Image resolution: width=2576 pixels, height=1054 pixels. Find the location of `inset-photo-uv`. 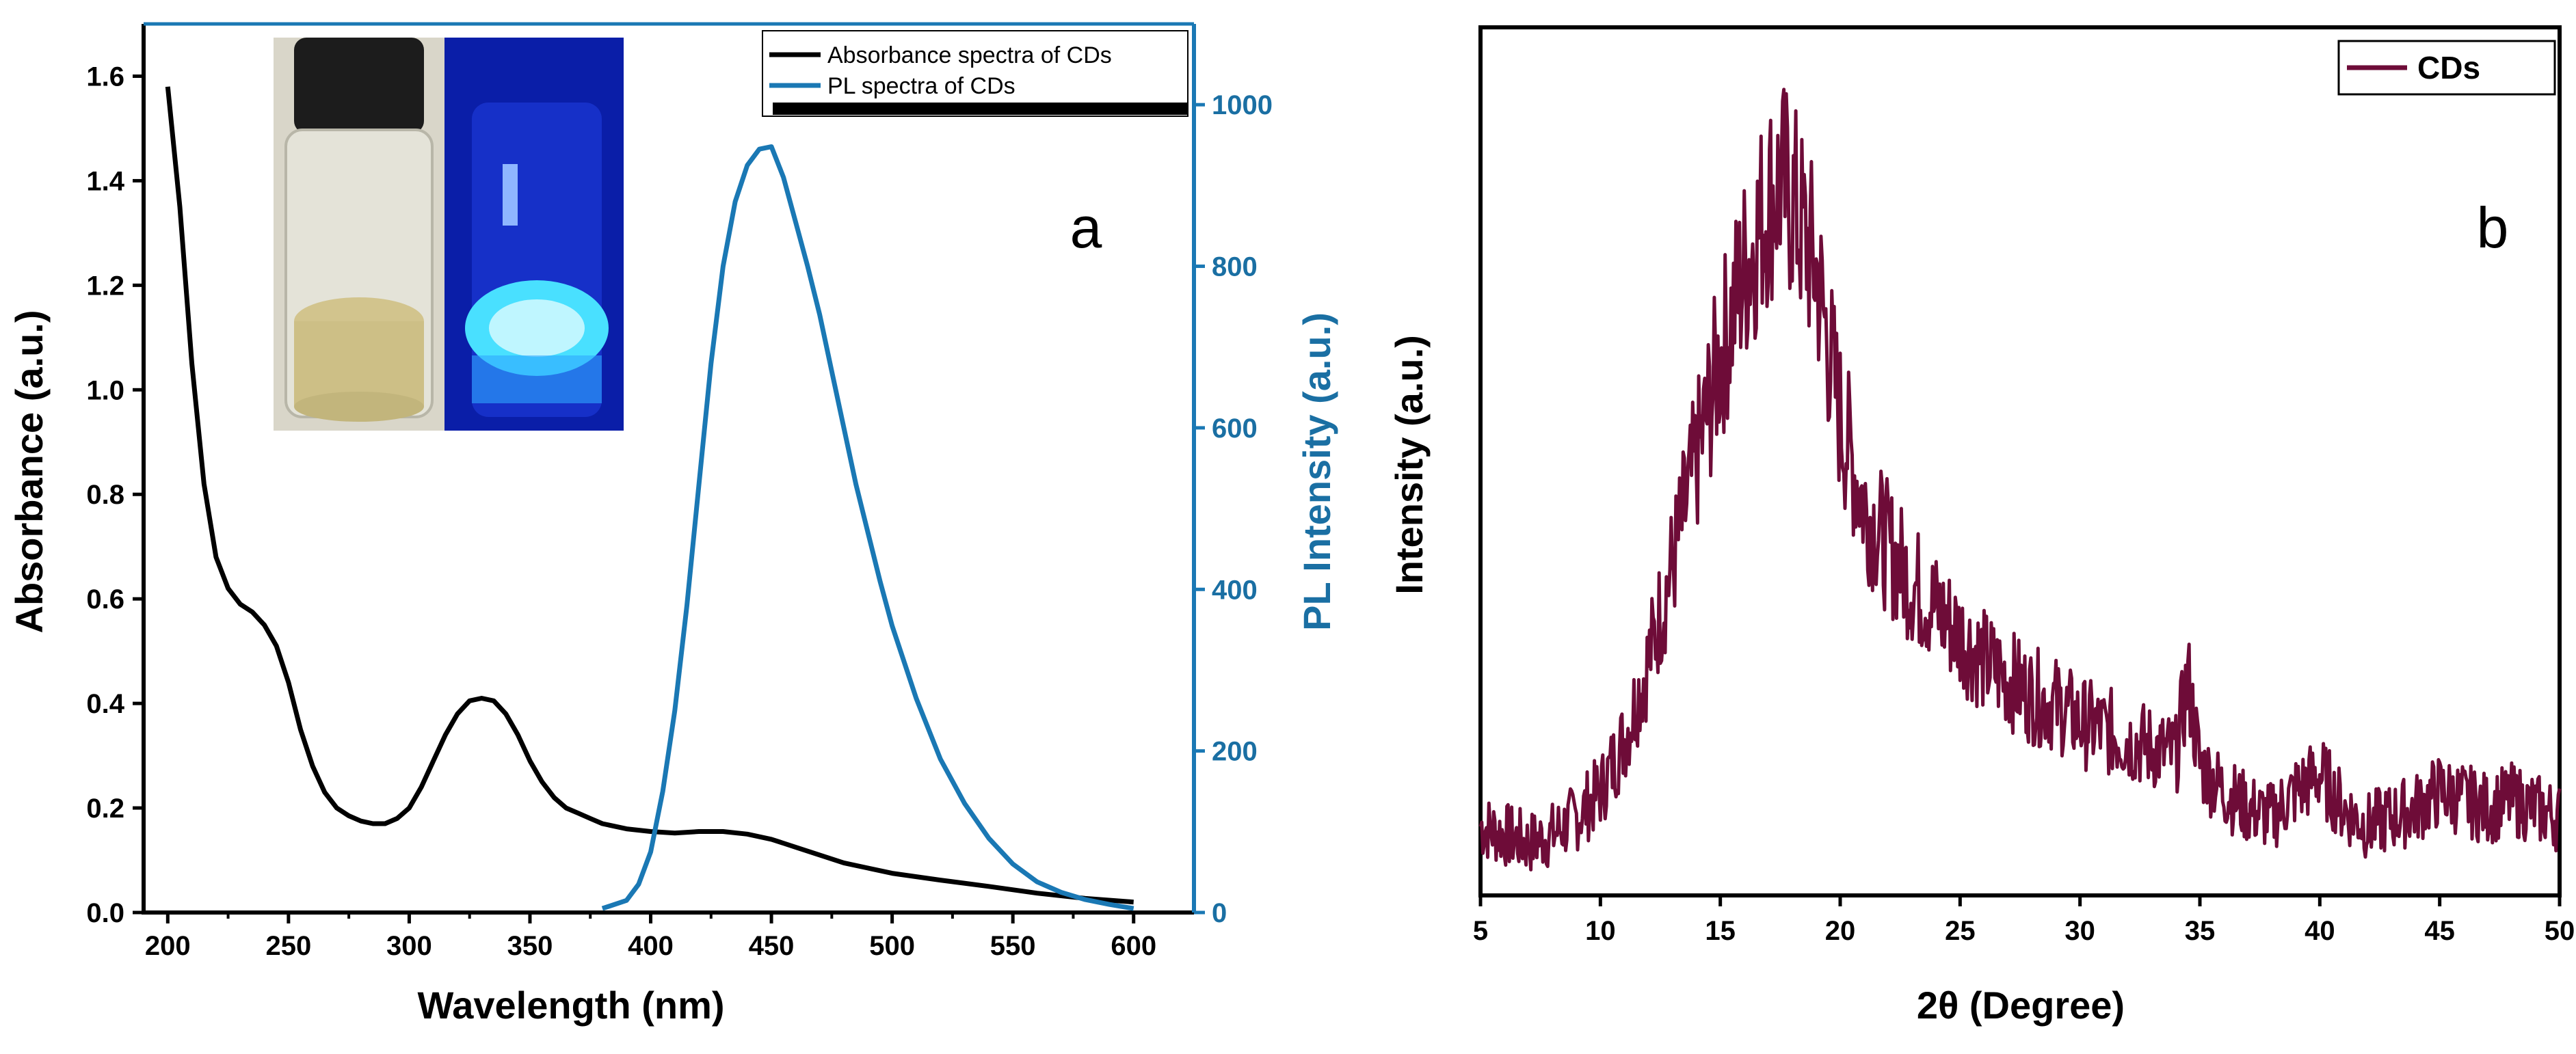

inset-photo-uv is located at coordinates (534, 234).